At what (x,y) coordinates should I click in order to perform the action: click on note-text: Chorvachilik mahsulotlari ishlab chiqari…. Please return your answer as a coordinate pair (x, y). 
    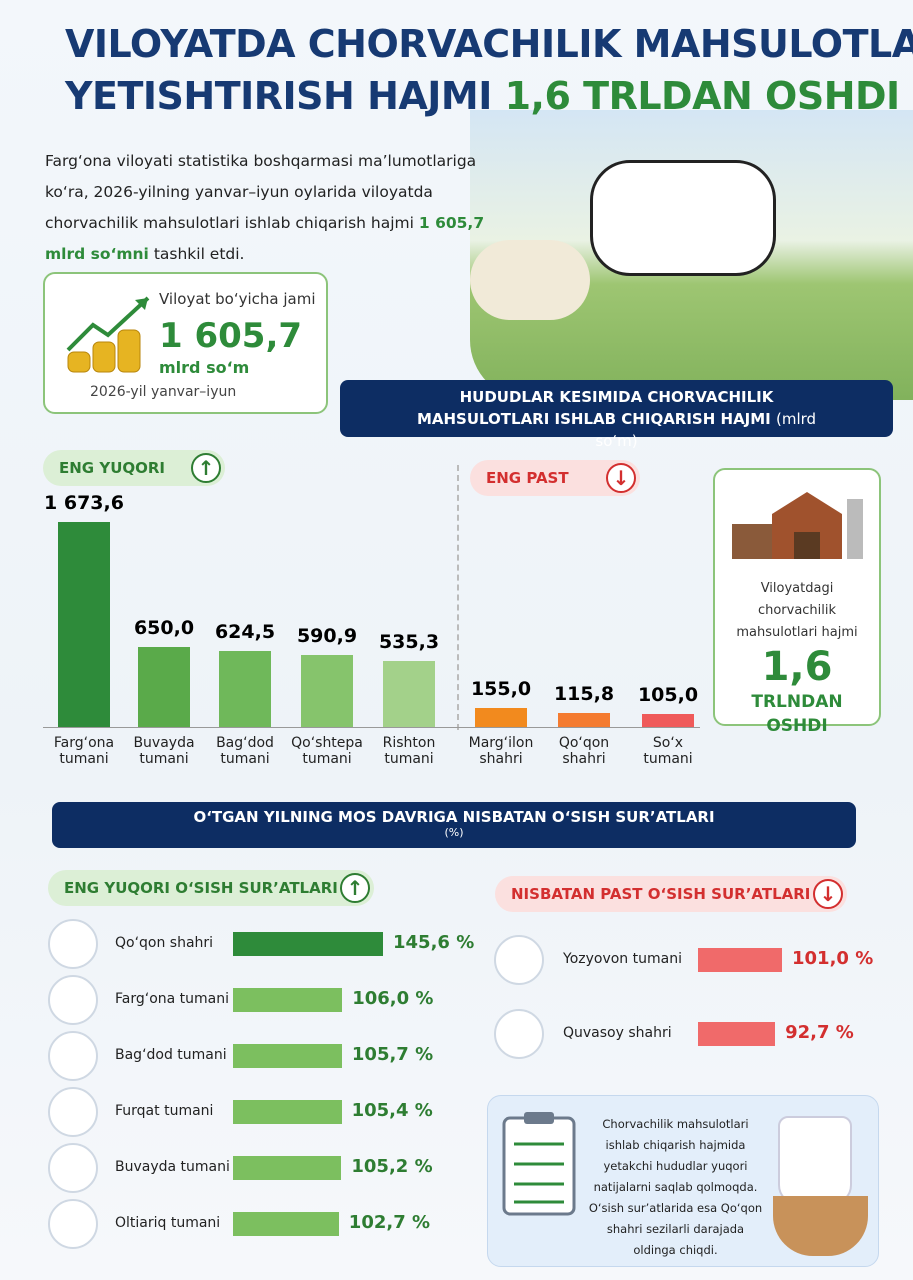
    Looking at the image, I should click on (675, 1187).